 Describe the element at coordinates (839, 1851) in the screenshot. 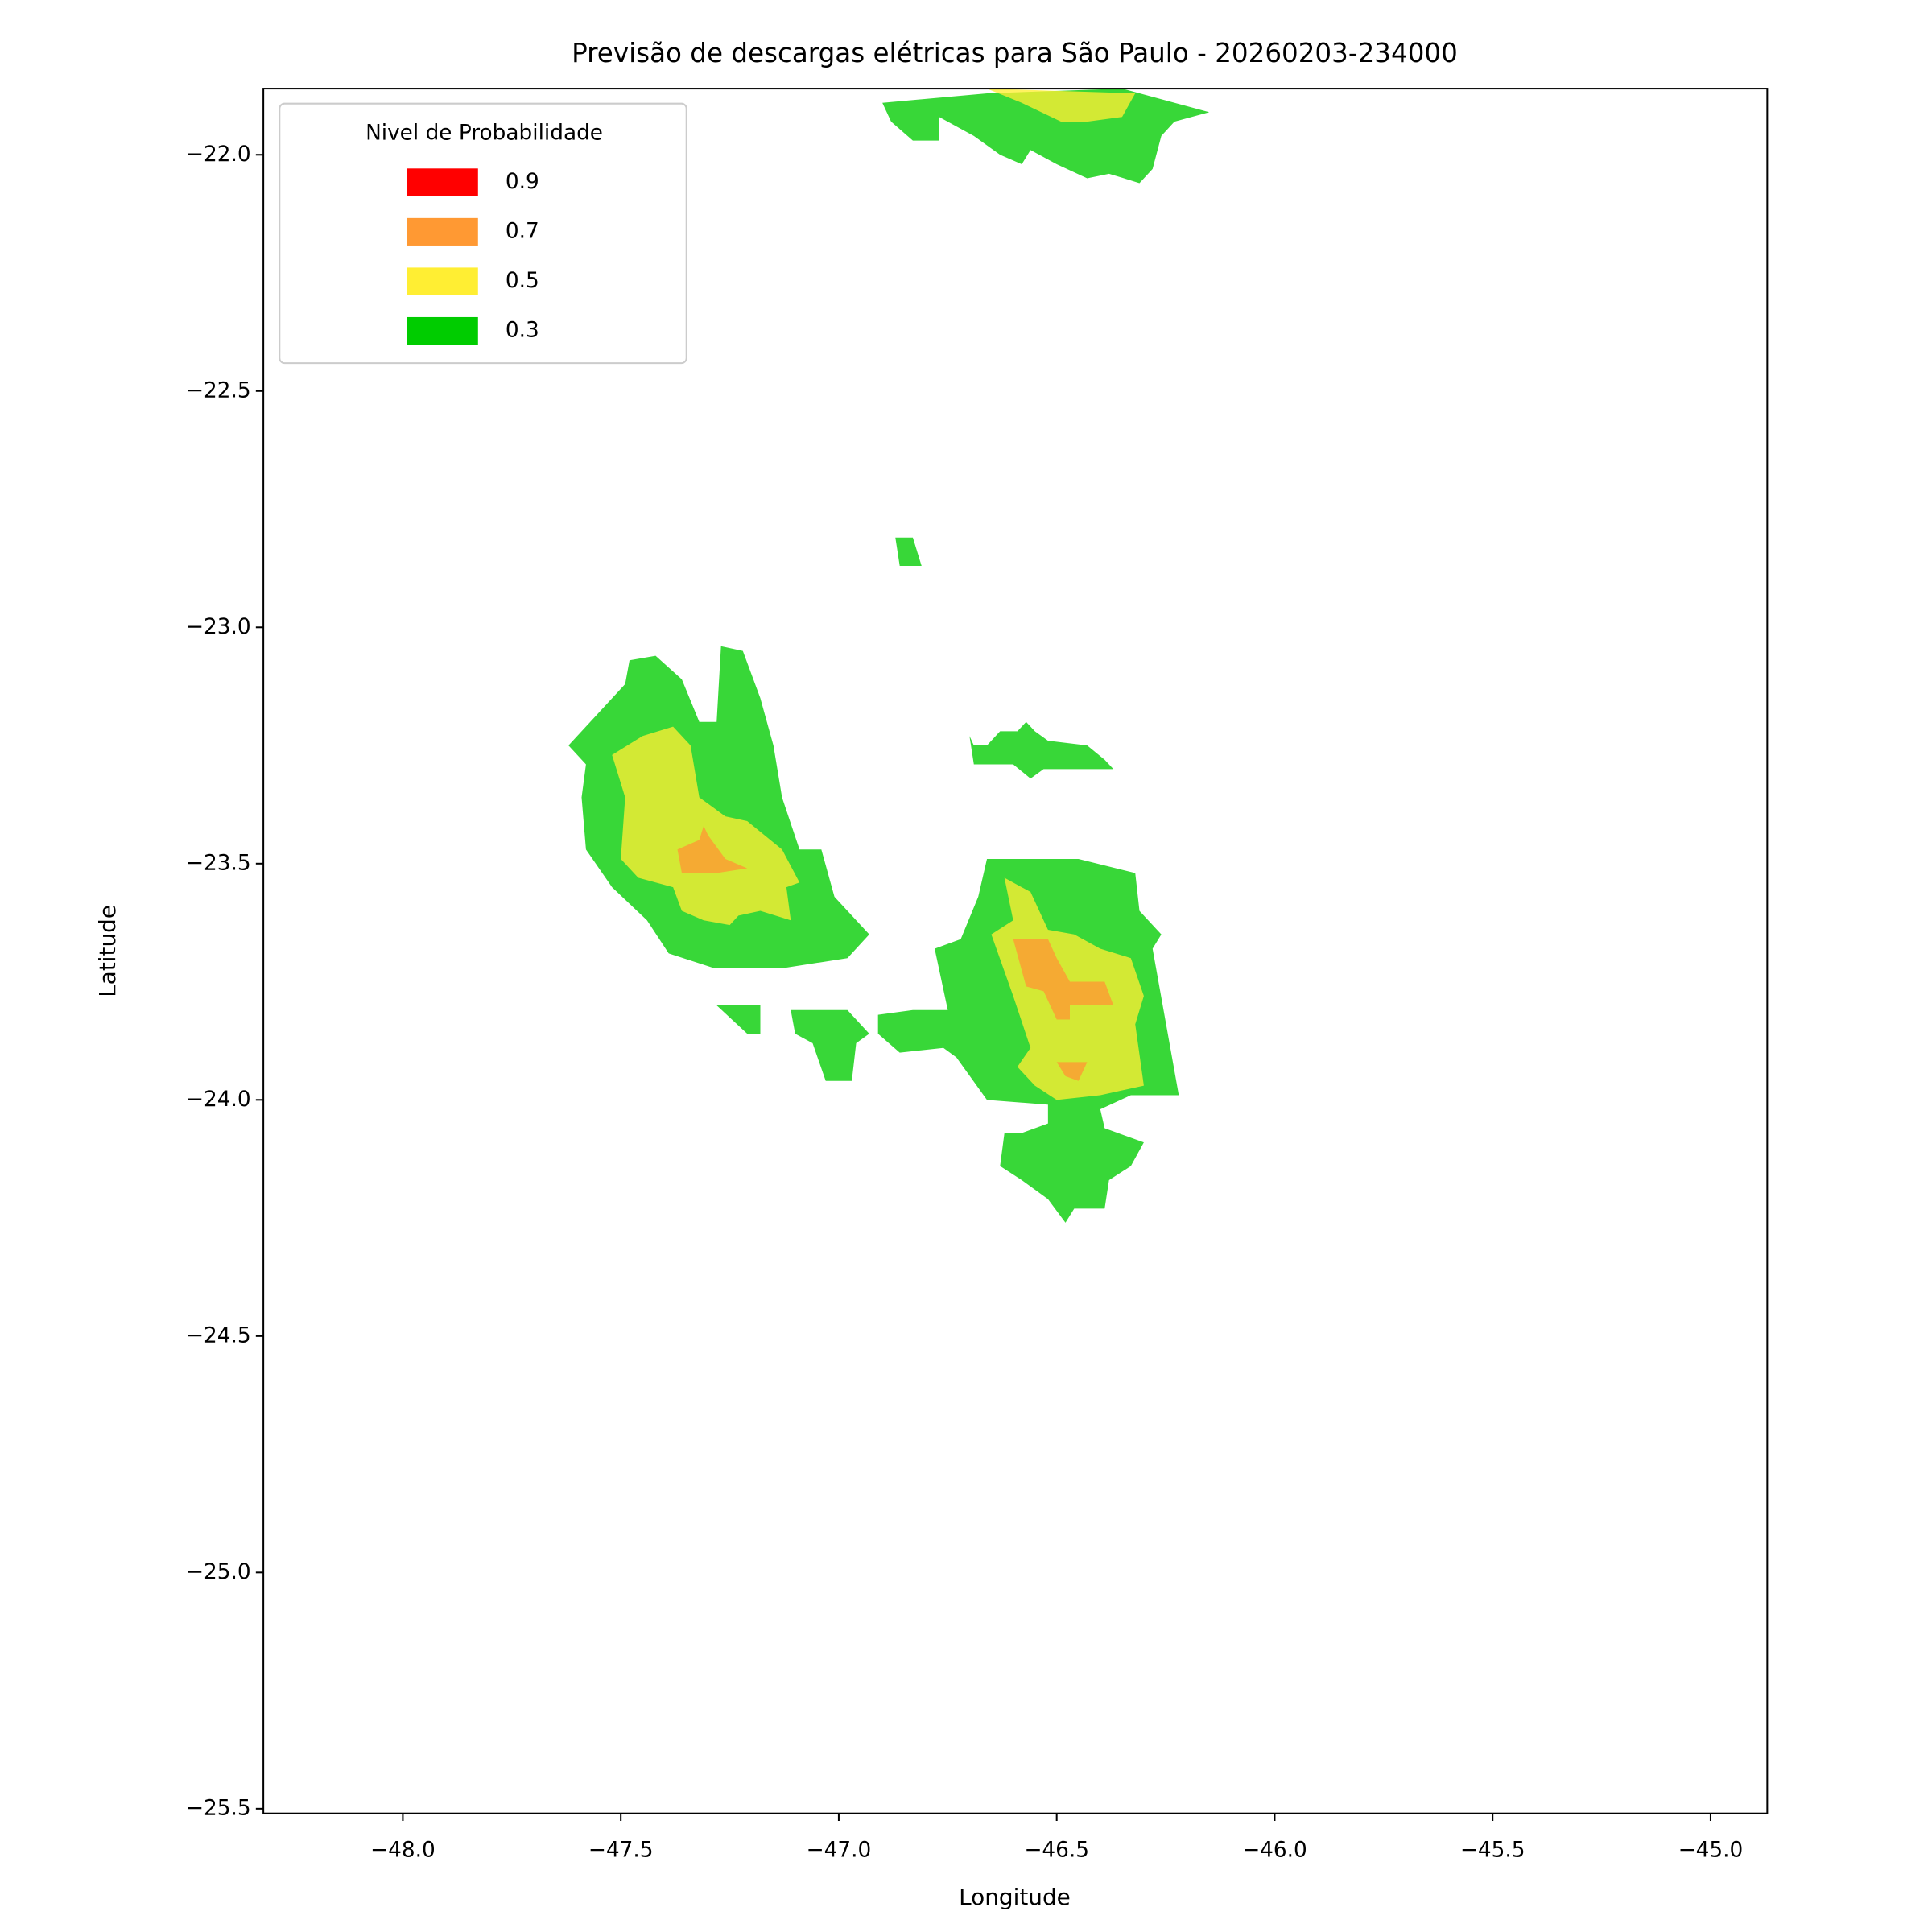

I see `x-tick-label: −47.0` at that location.